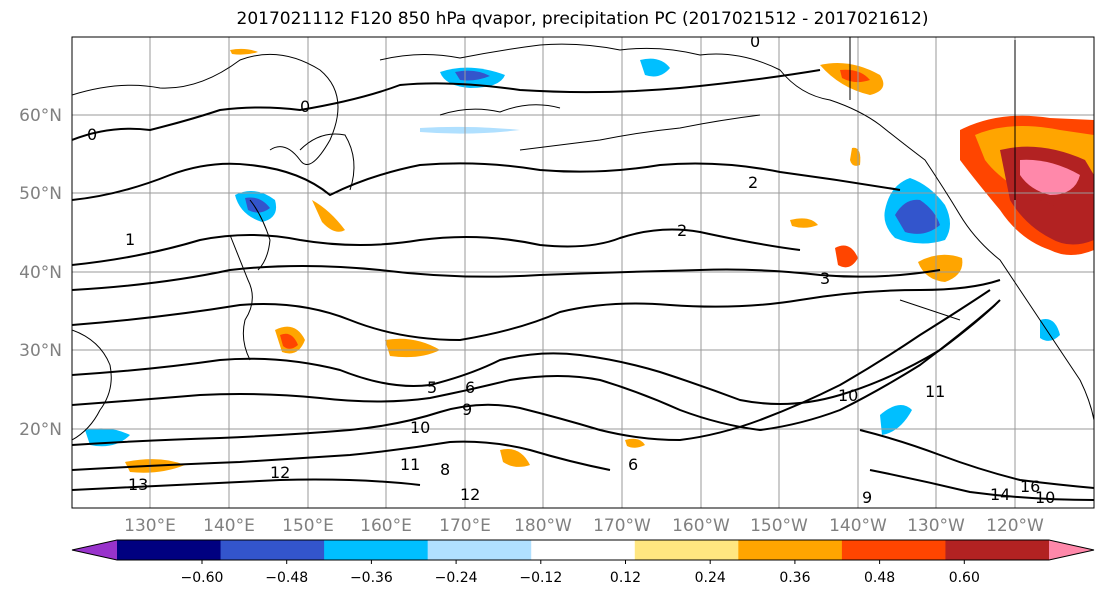 The image size is (1105, 601). What do you see at coordinates (202, 578) in the screenshot?
I see `colorbar-tick-label: −0.60` at bounding box center [202, 578].